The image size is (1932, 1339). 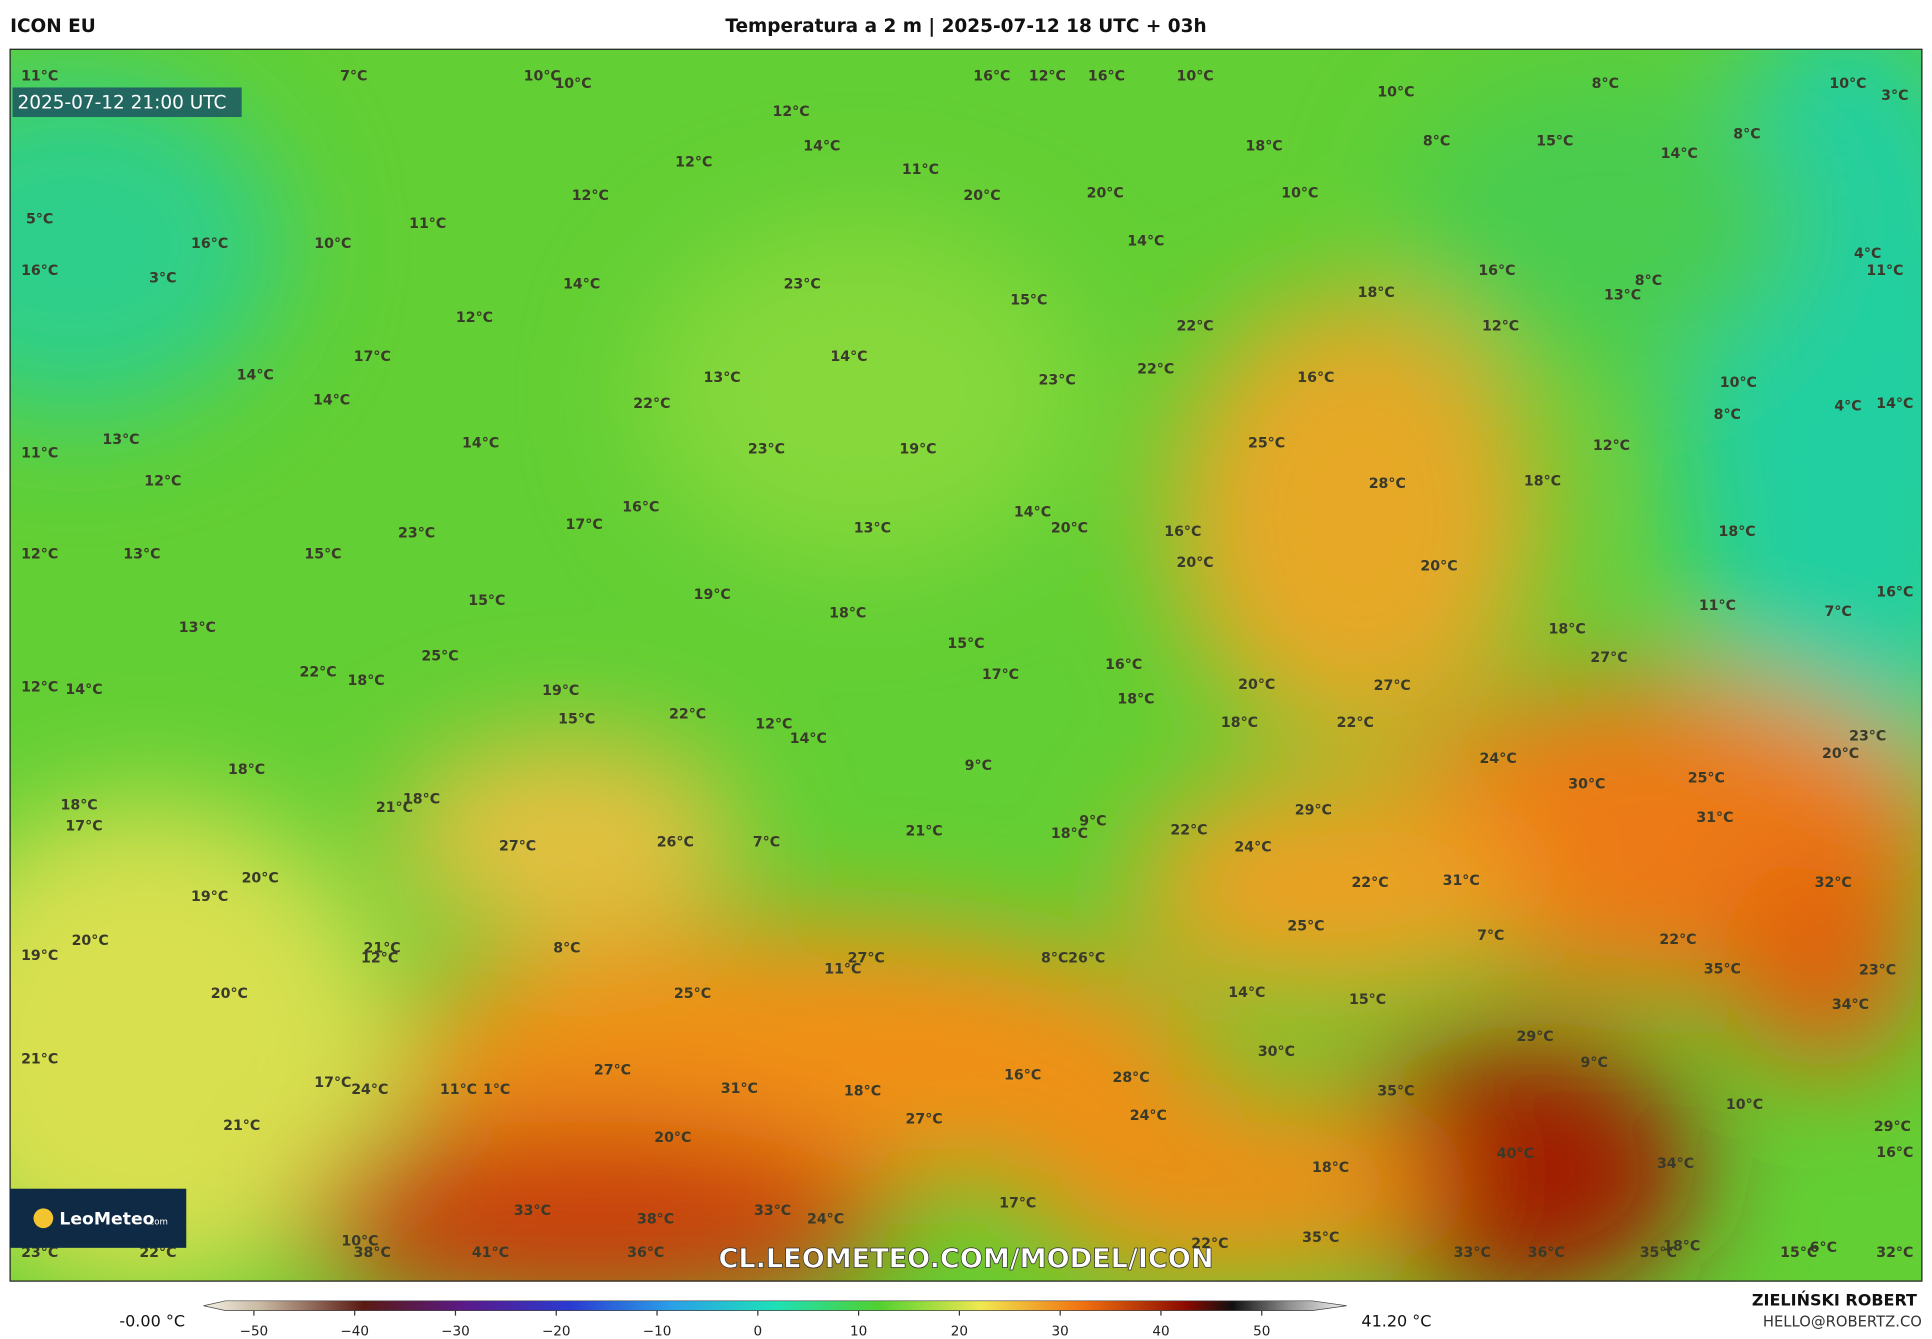 What do you see at coordinates (645, 1253) in the screenshot?
I see `temperature-label: 36°C` at bounding box center [645, 1253].